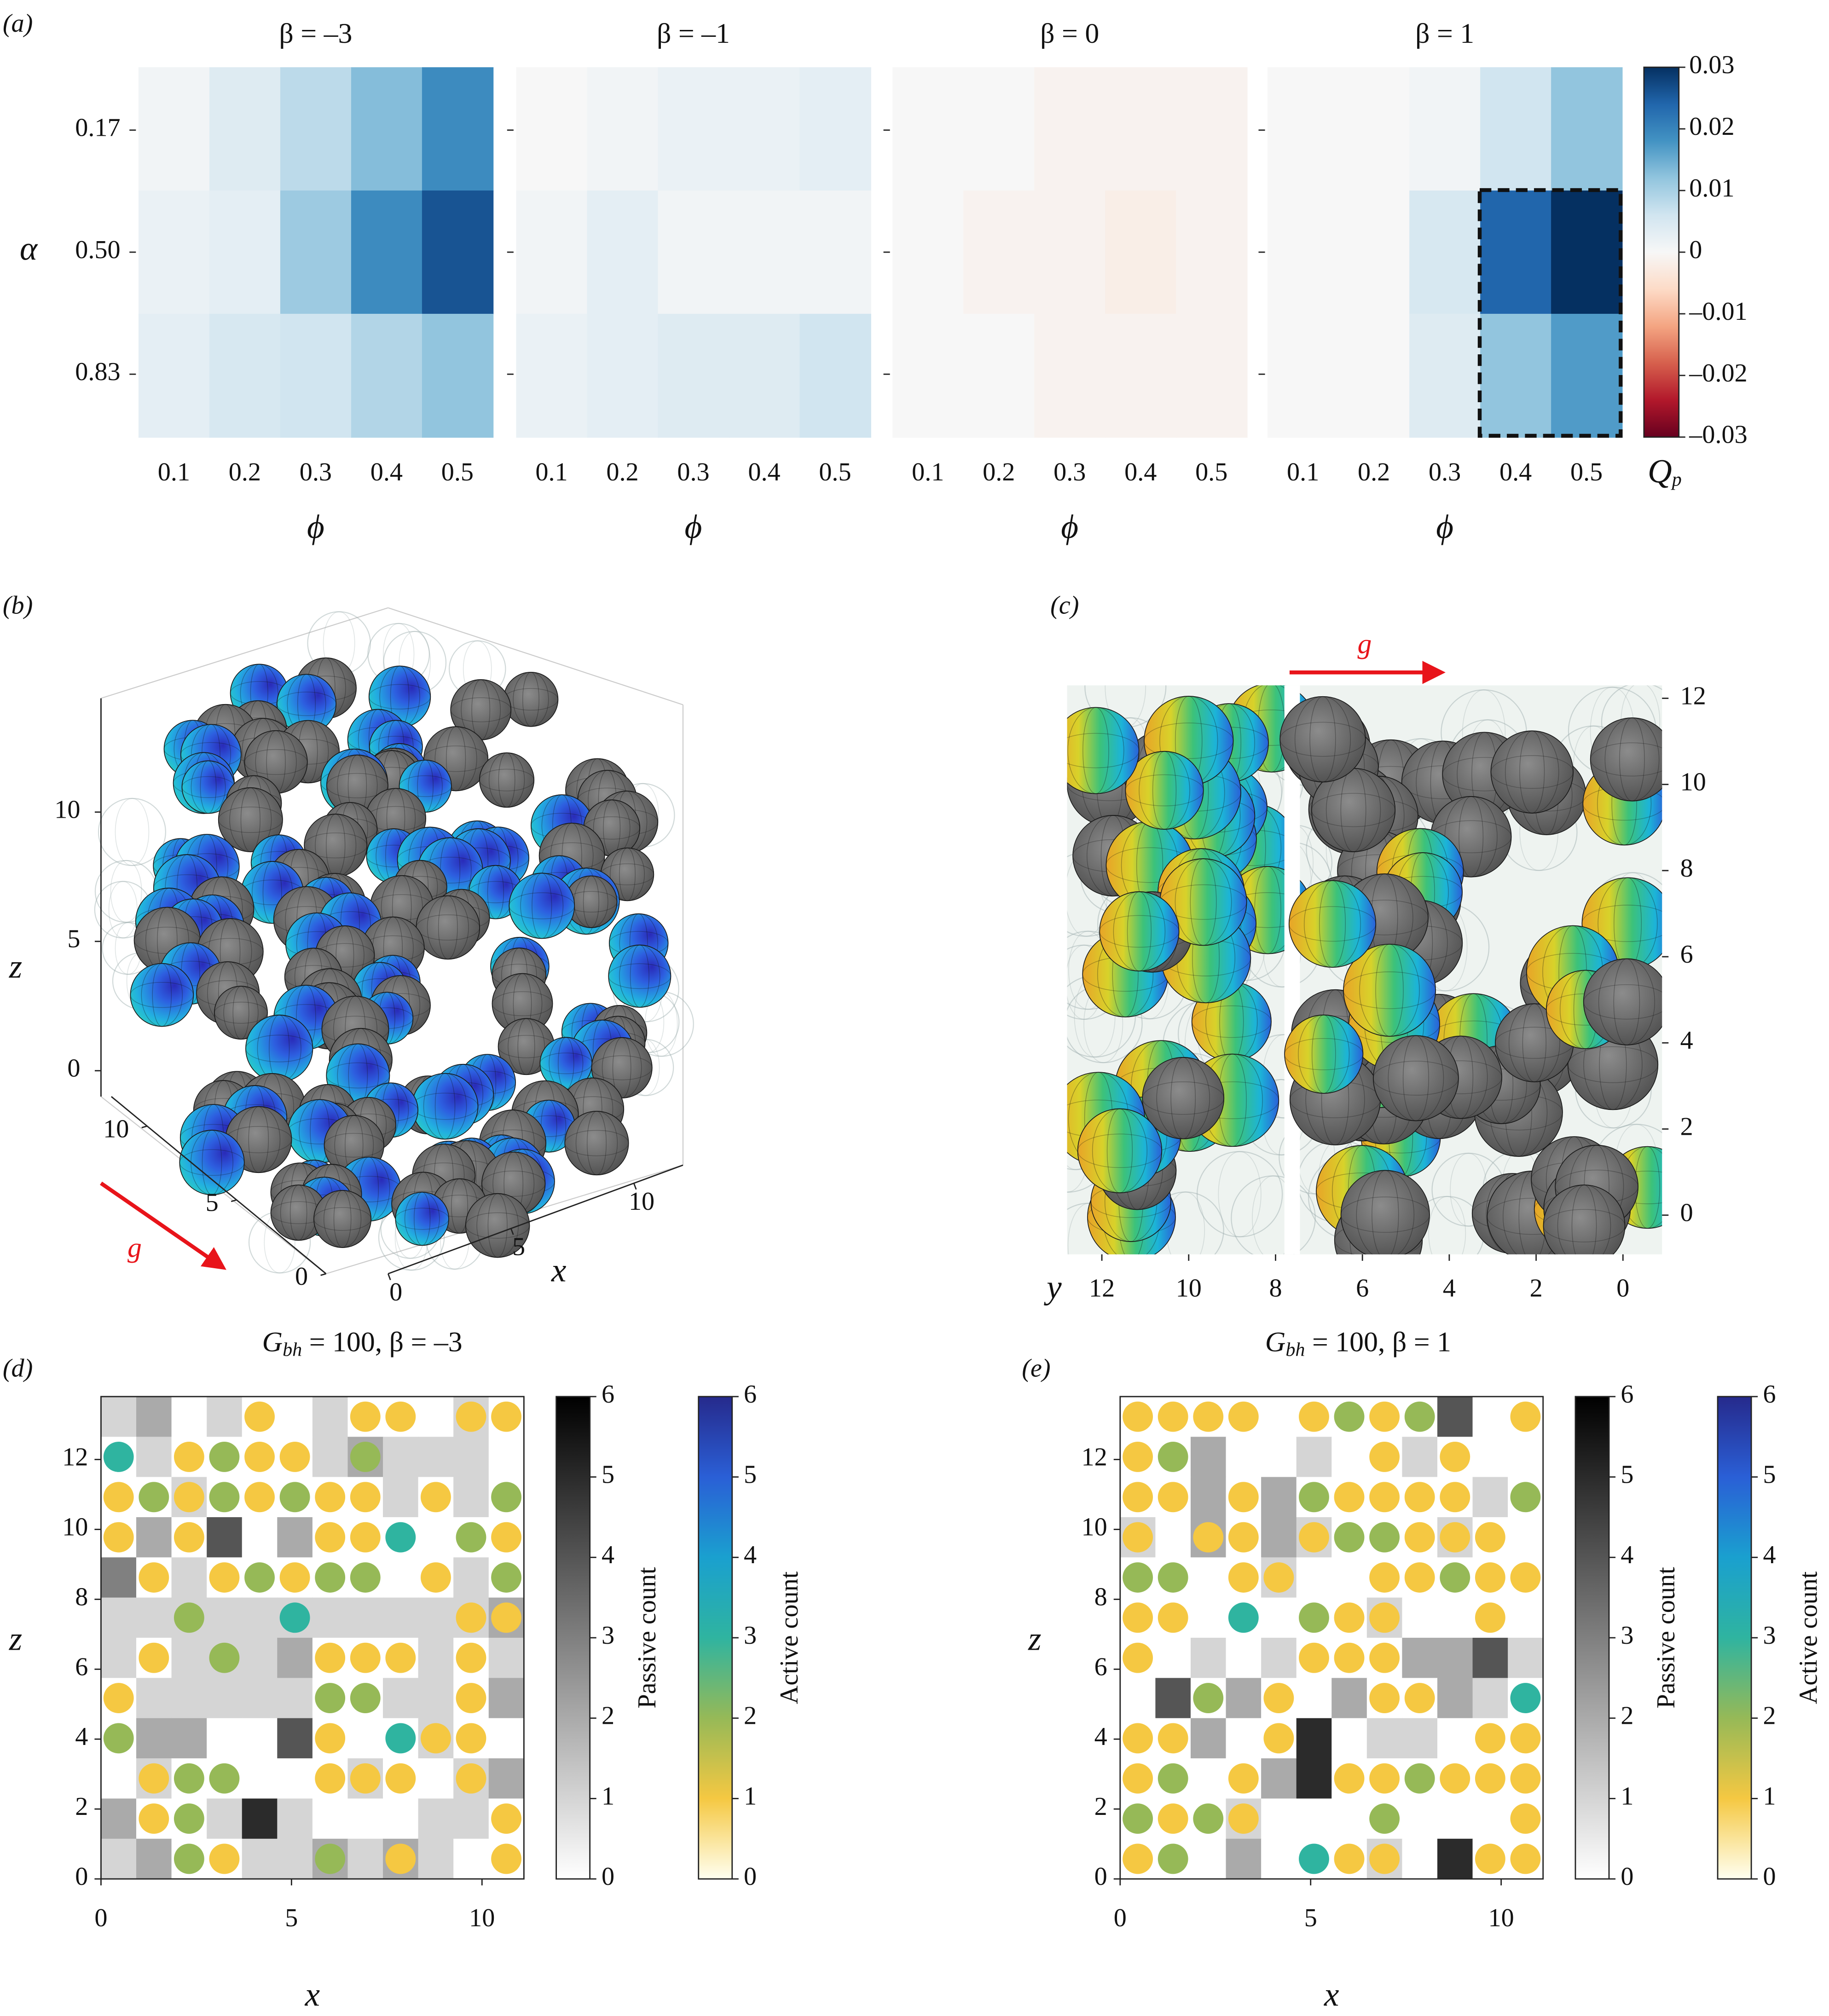 The image size is (1829, 2016). Describe the element at coordinates (1273, 1215) in the screenshot. I see `particle-ghost` at that location.